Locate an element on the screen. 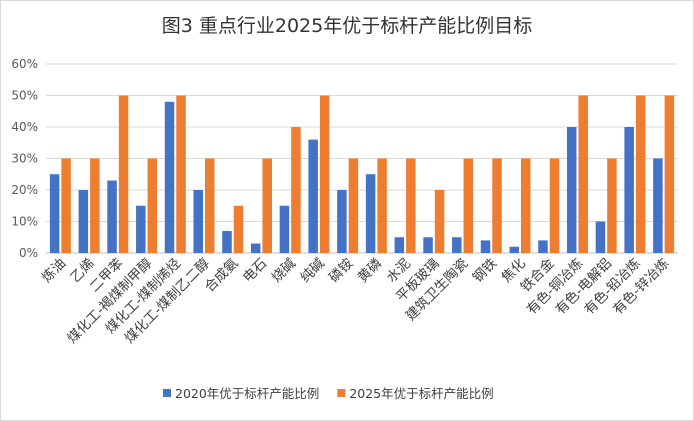  legend-label: 2025年优于标杆产能比例 is located at coordinates (421, 393).